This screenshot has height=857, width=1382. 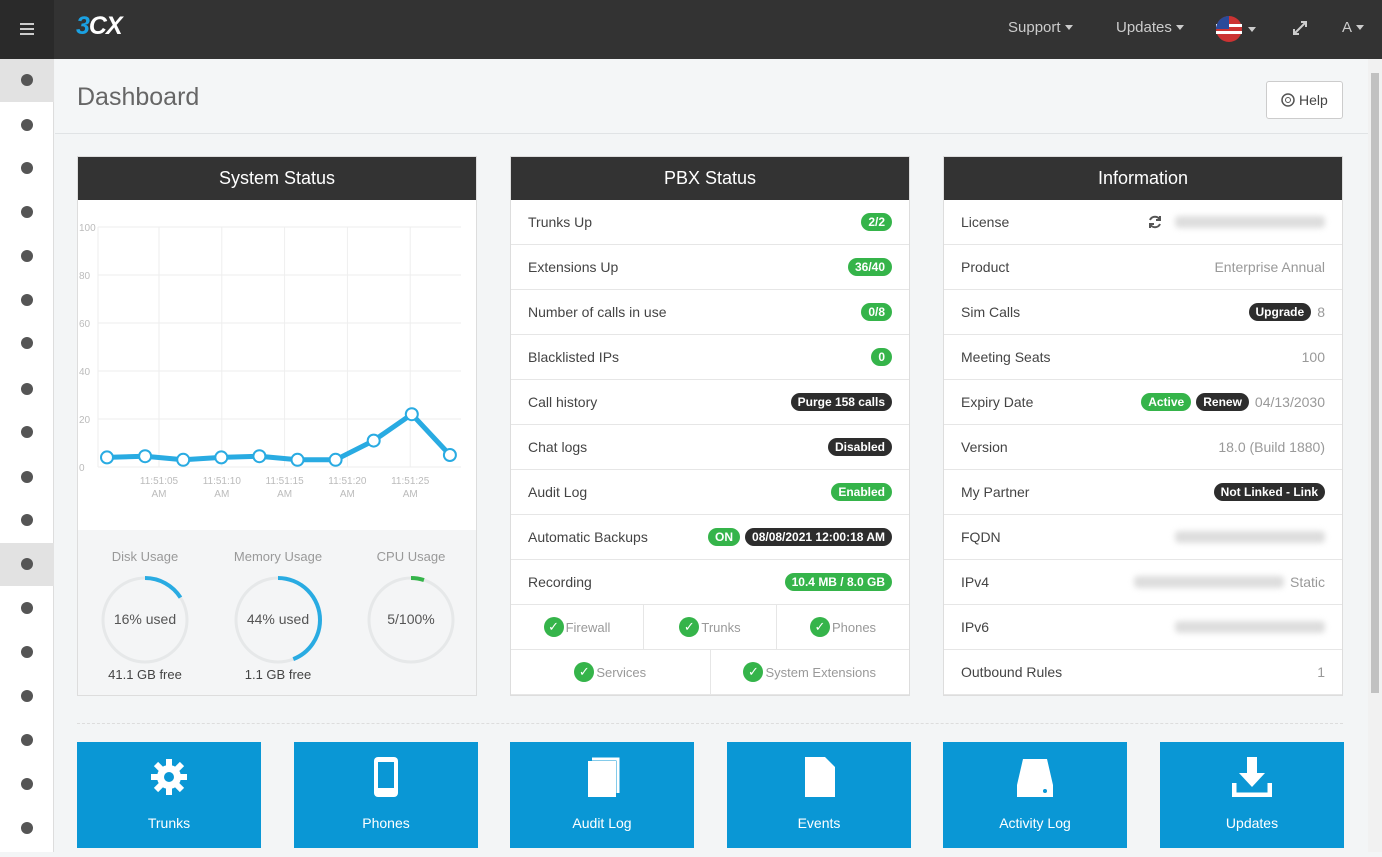 What do you see at coordinates (1300, 28) in the screenshot?
I see `fullscreen` at bounding box center [1300, 28].